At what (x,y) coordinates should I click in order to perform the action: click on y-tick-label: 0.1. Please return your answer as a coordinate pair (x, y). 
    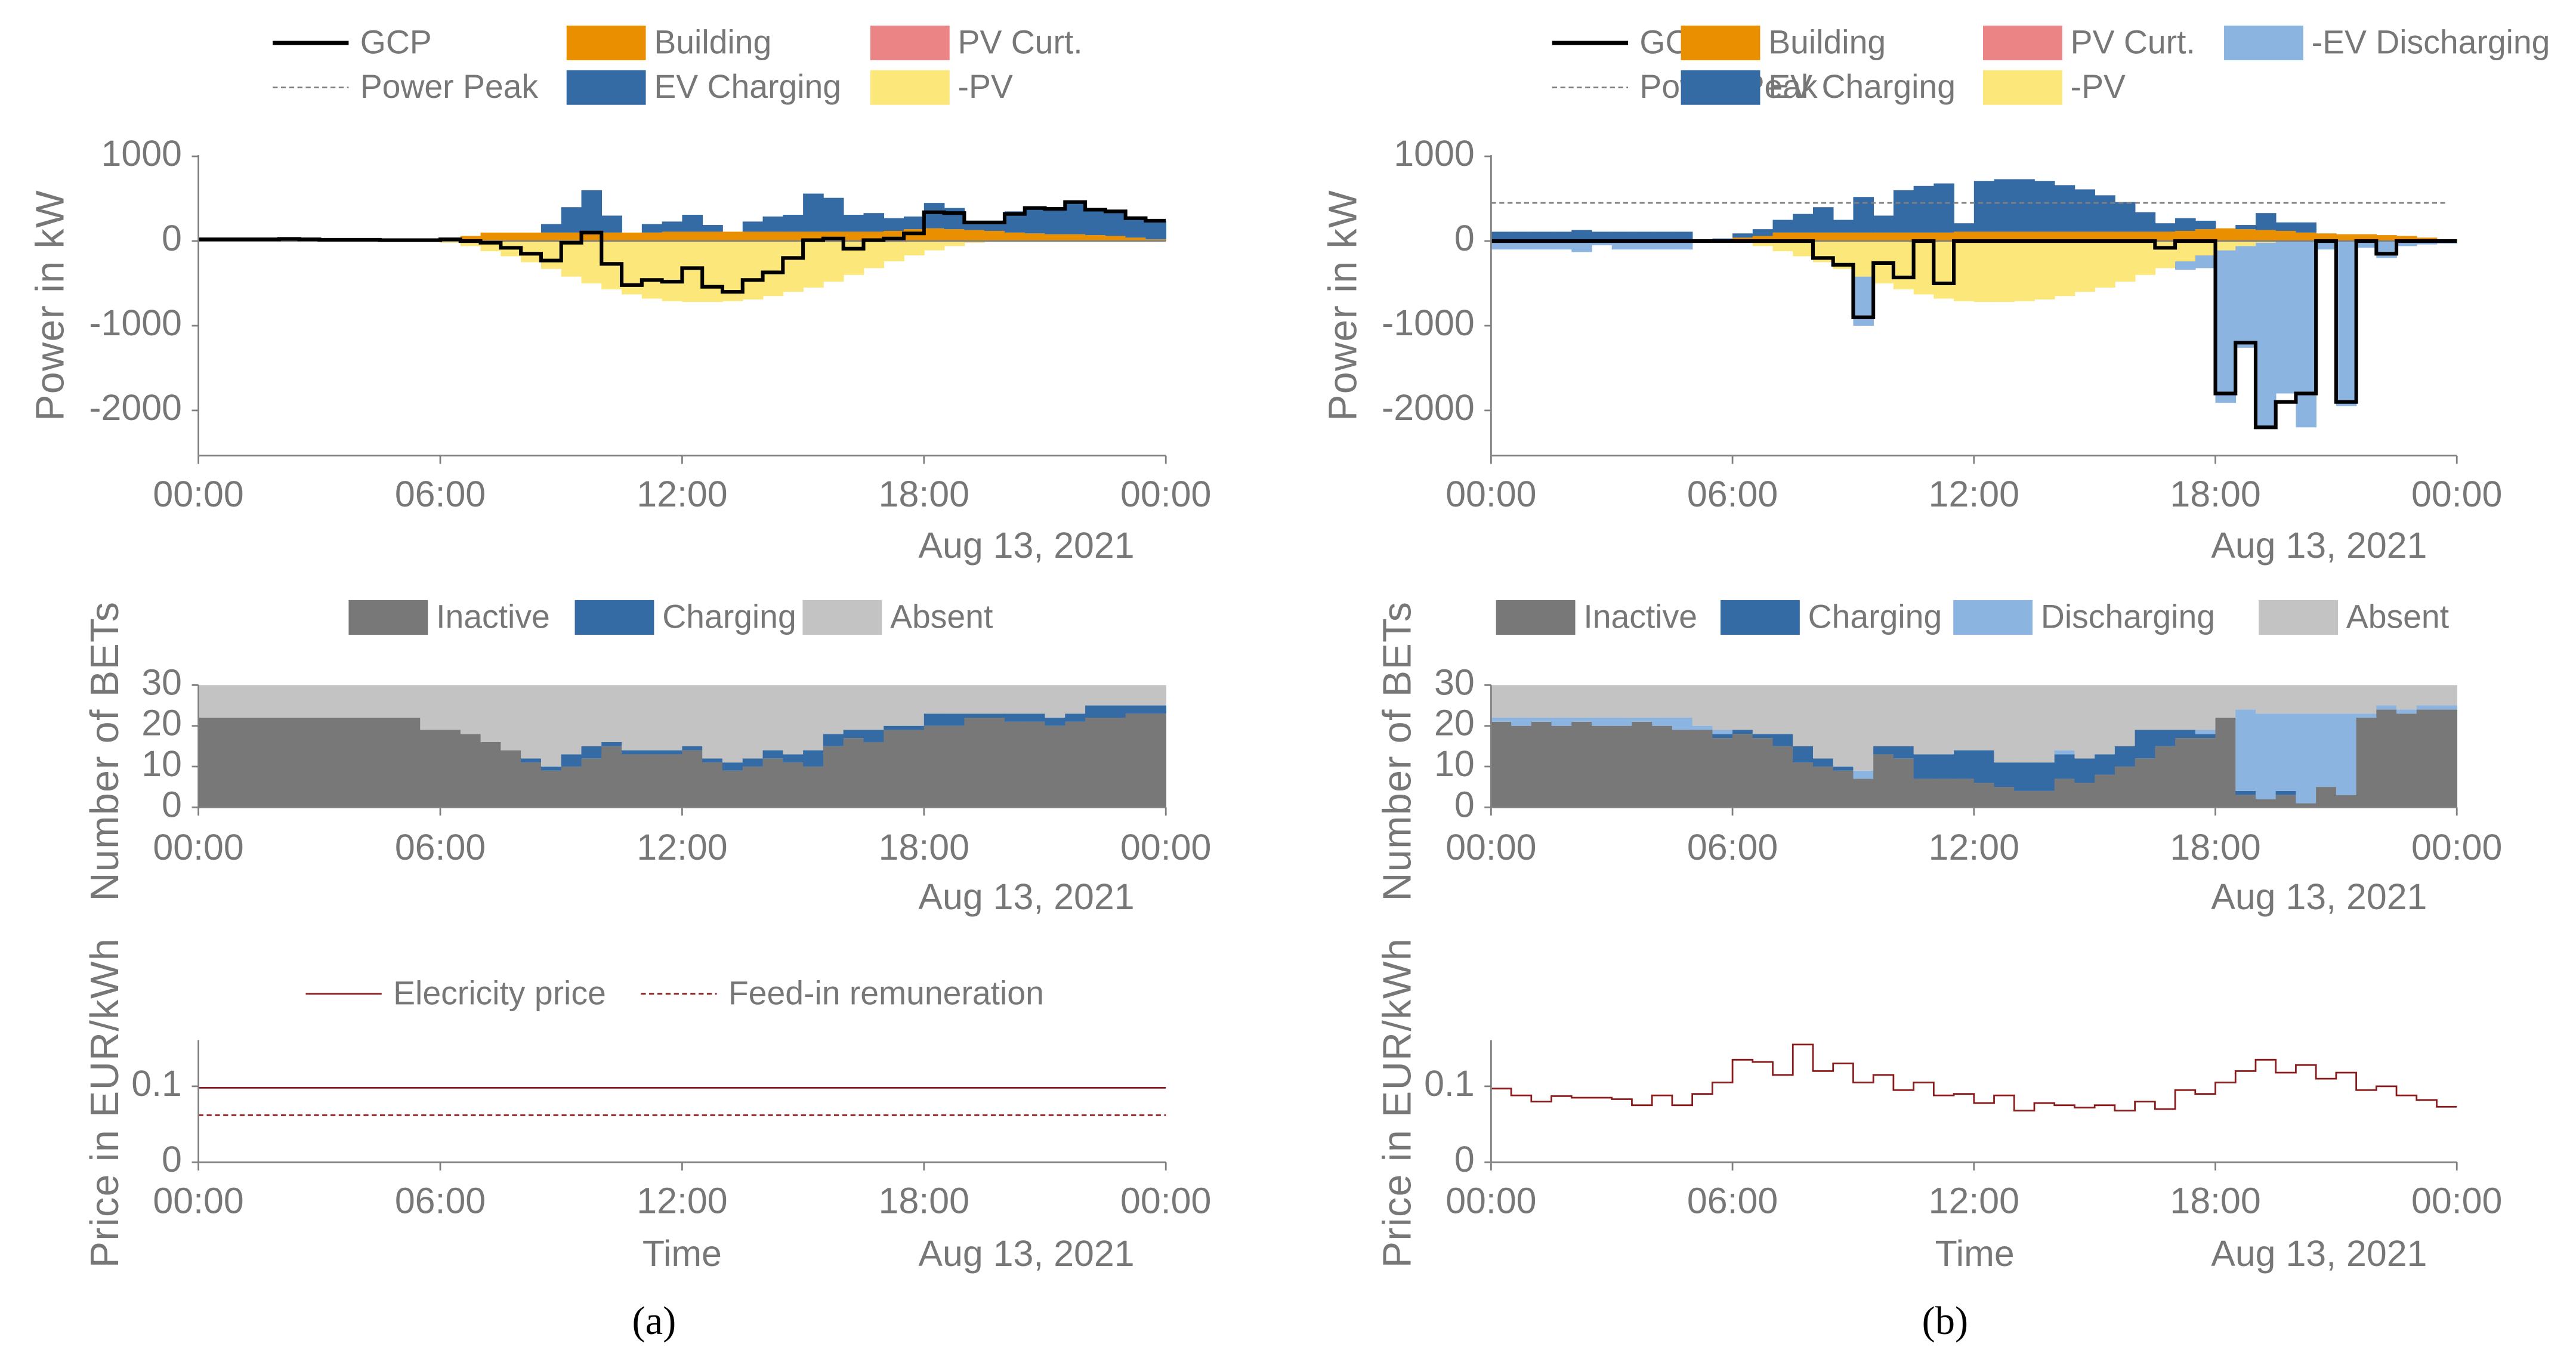
    Looking at the image, I should click on (1449, 1083).